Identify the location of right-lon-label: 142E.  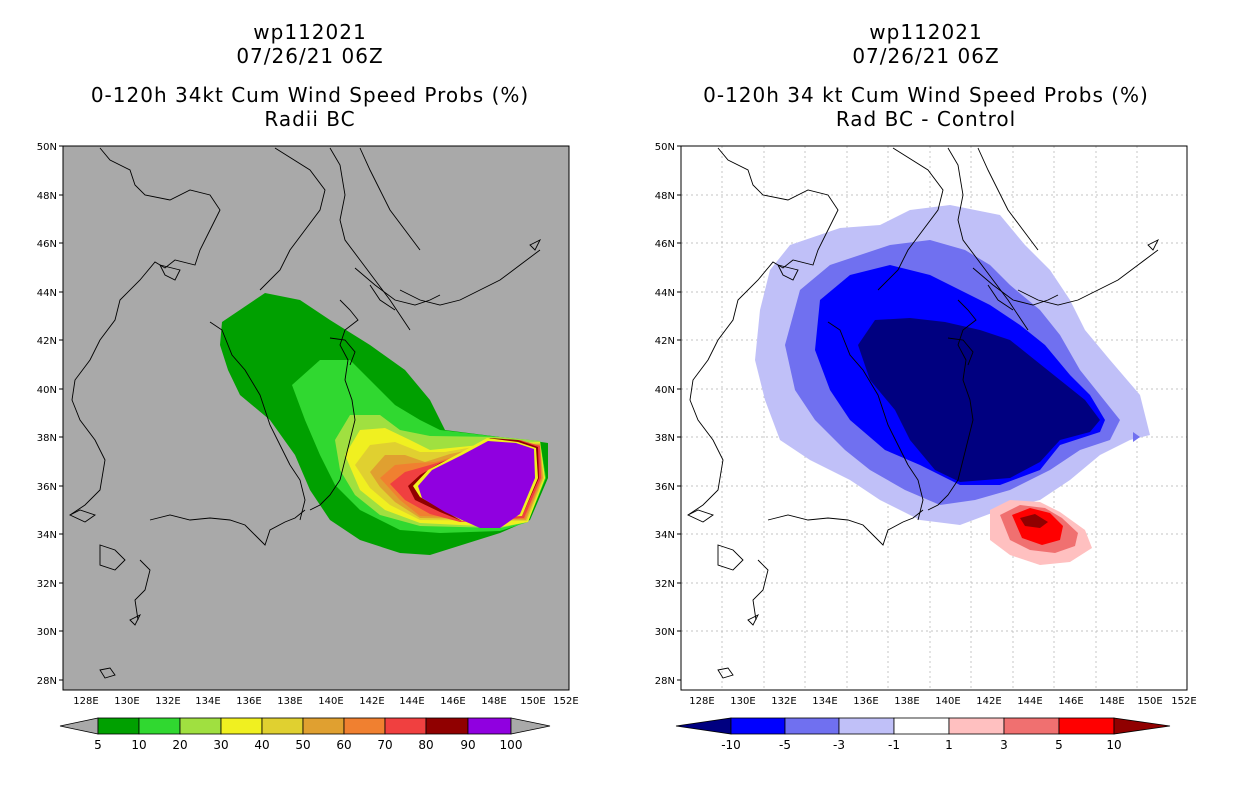
(988, 701).